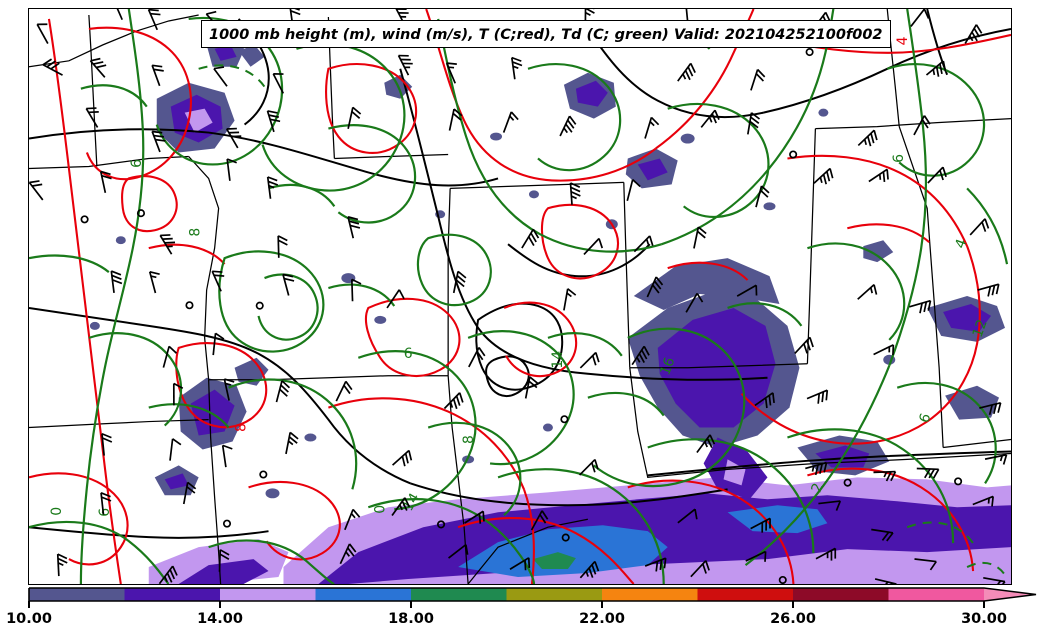  Describe the element at coordinates (220, 619) in the screenshot. I see `colorbar-tick-label: 14.00` at that location.